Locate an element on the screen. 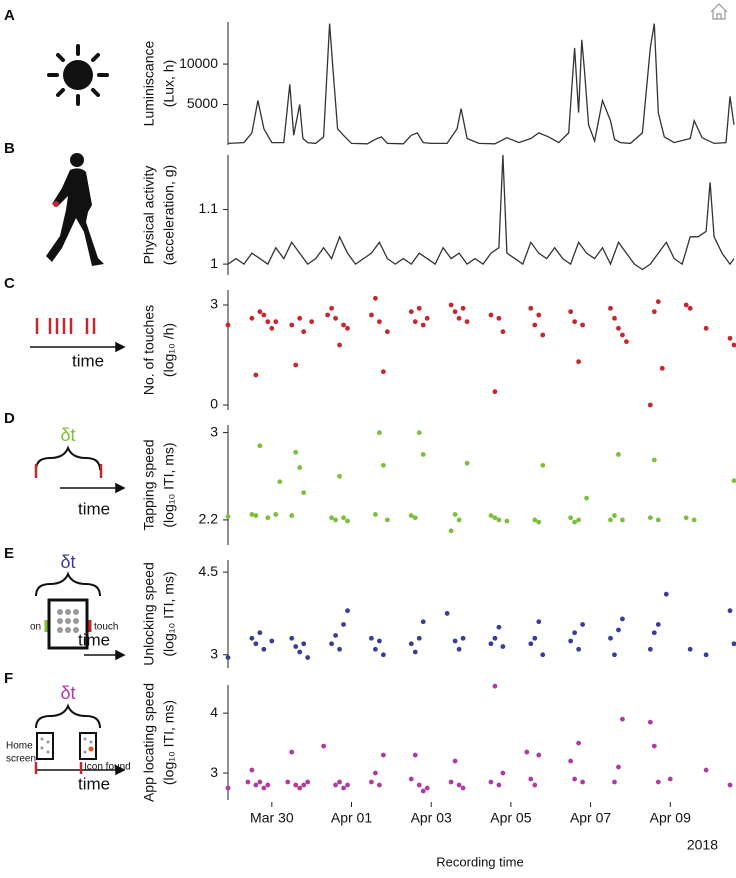  interval-bracket is located at coordinates (68, 716).